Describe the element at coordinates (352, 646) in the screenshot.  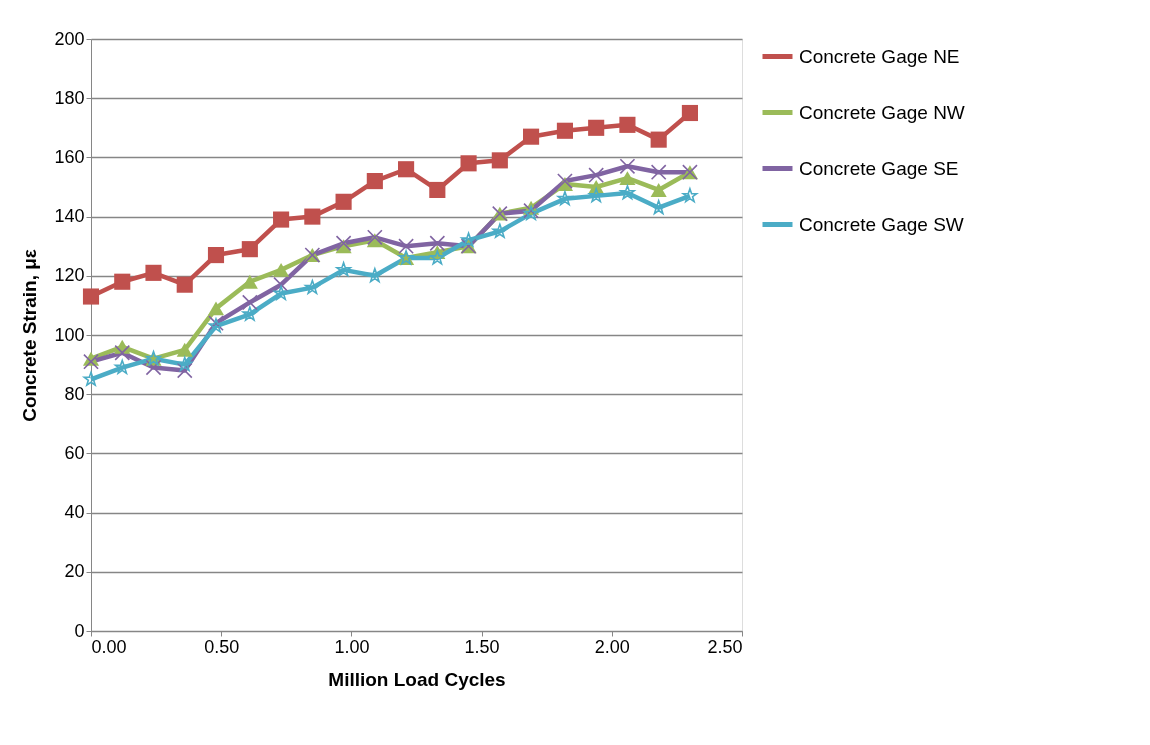
I see `x-tick-label: 1.00` at that location.